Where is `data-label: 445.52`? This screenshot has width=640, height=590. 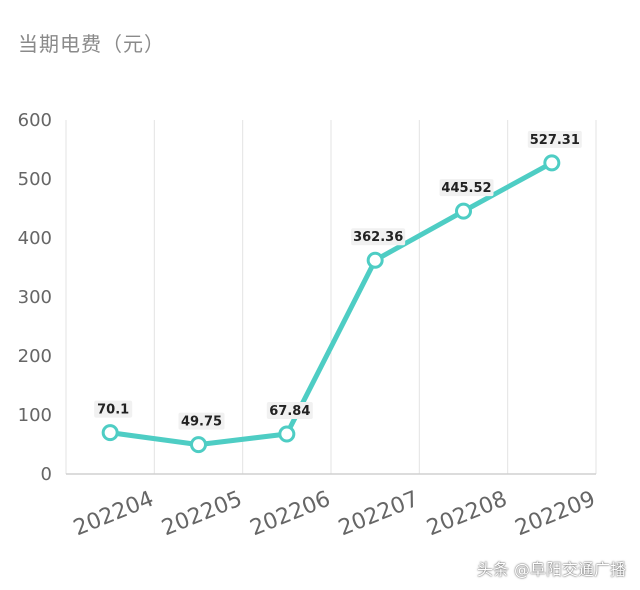 data-label: 445.52 is located at coordinates (466, 188).